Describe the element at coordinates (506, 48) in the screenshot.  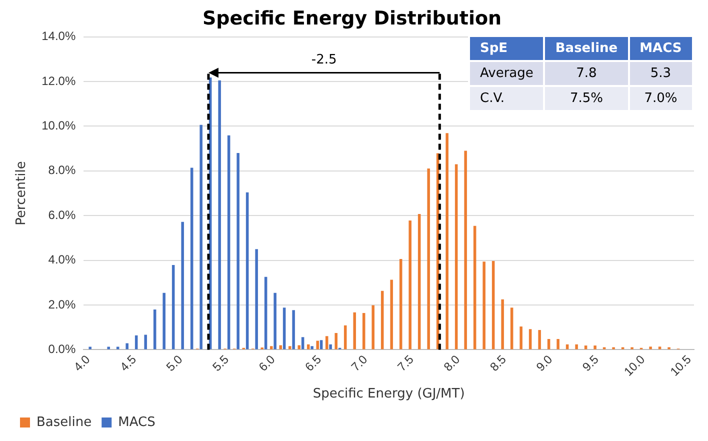
I see `annotation: SpE` at that location.